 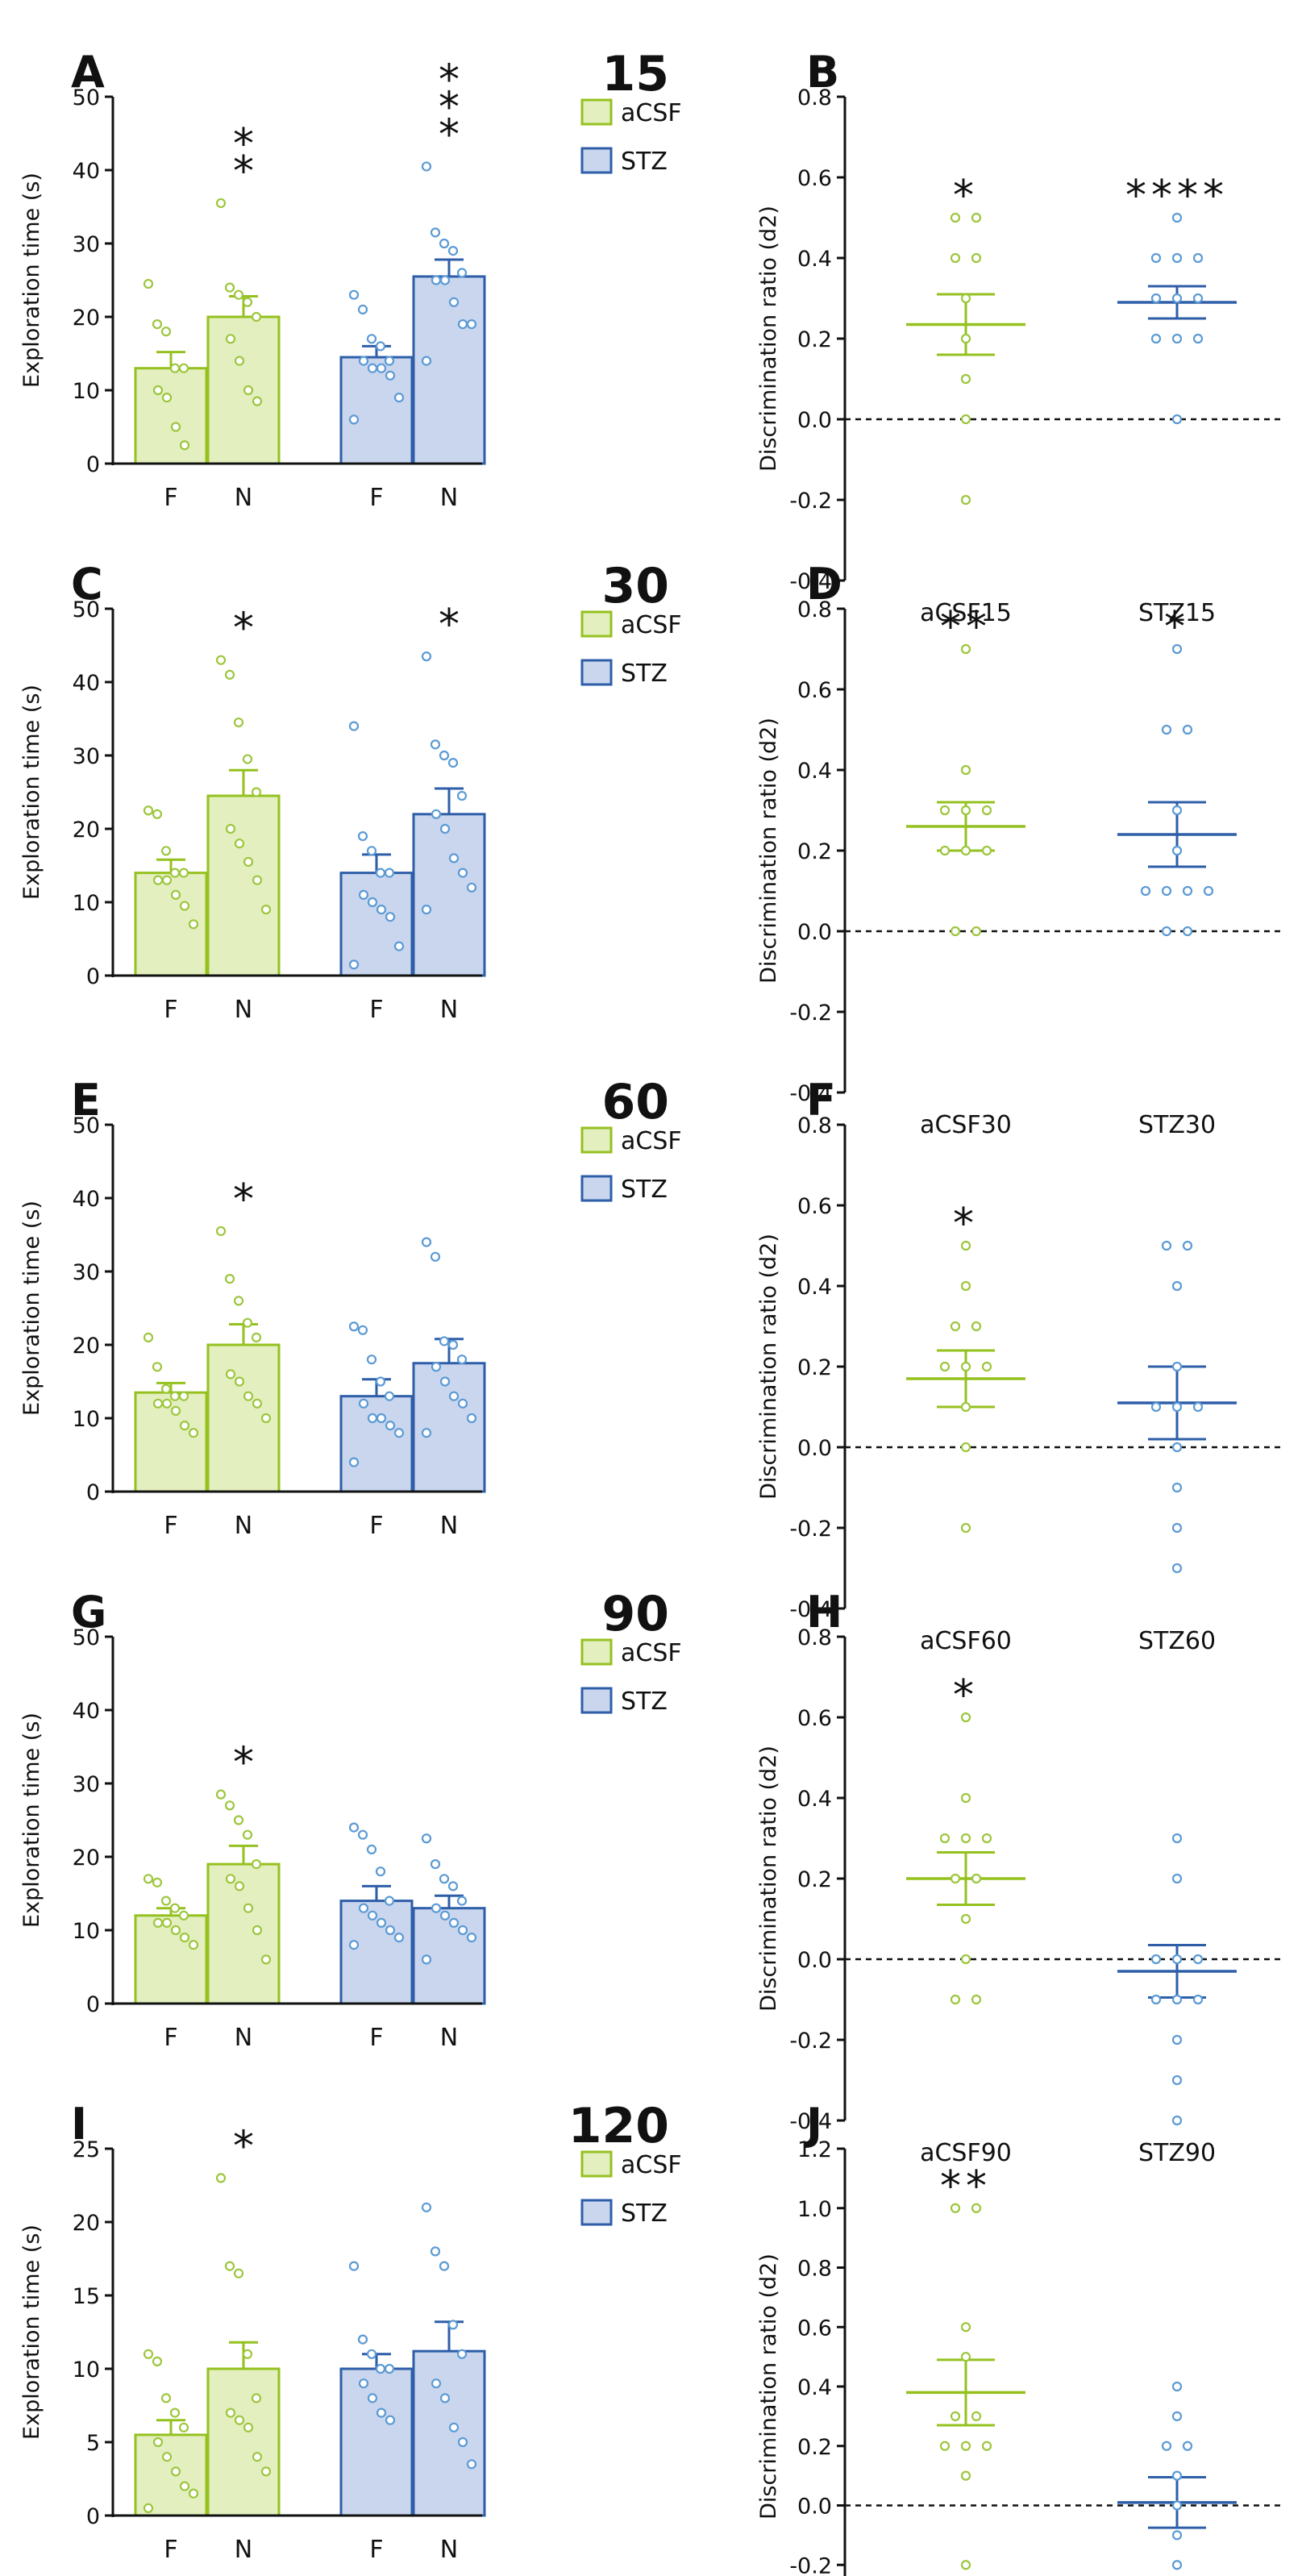 I want to click on bar-acsf-n, so click(x=243, y=2442).